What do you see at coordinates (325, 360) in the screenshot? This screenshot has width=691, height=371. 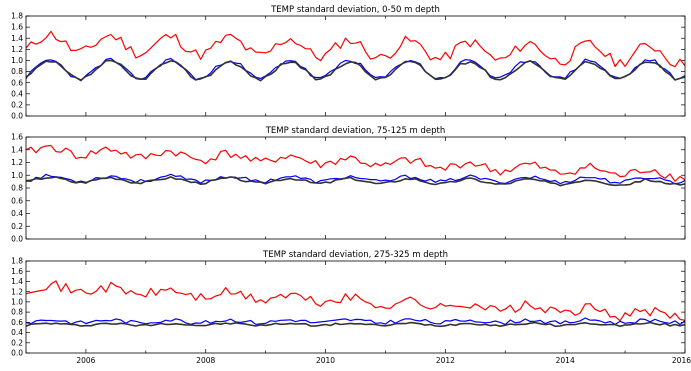 I see `x-tick-label: 2010` at bounding box center [325, 360].